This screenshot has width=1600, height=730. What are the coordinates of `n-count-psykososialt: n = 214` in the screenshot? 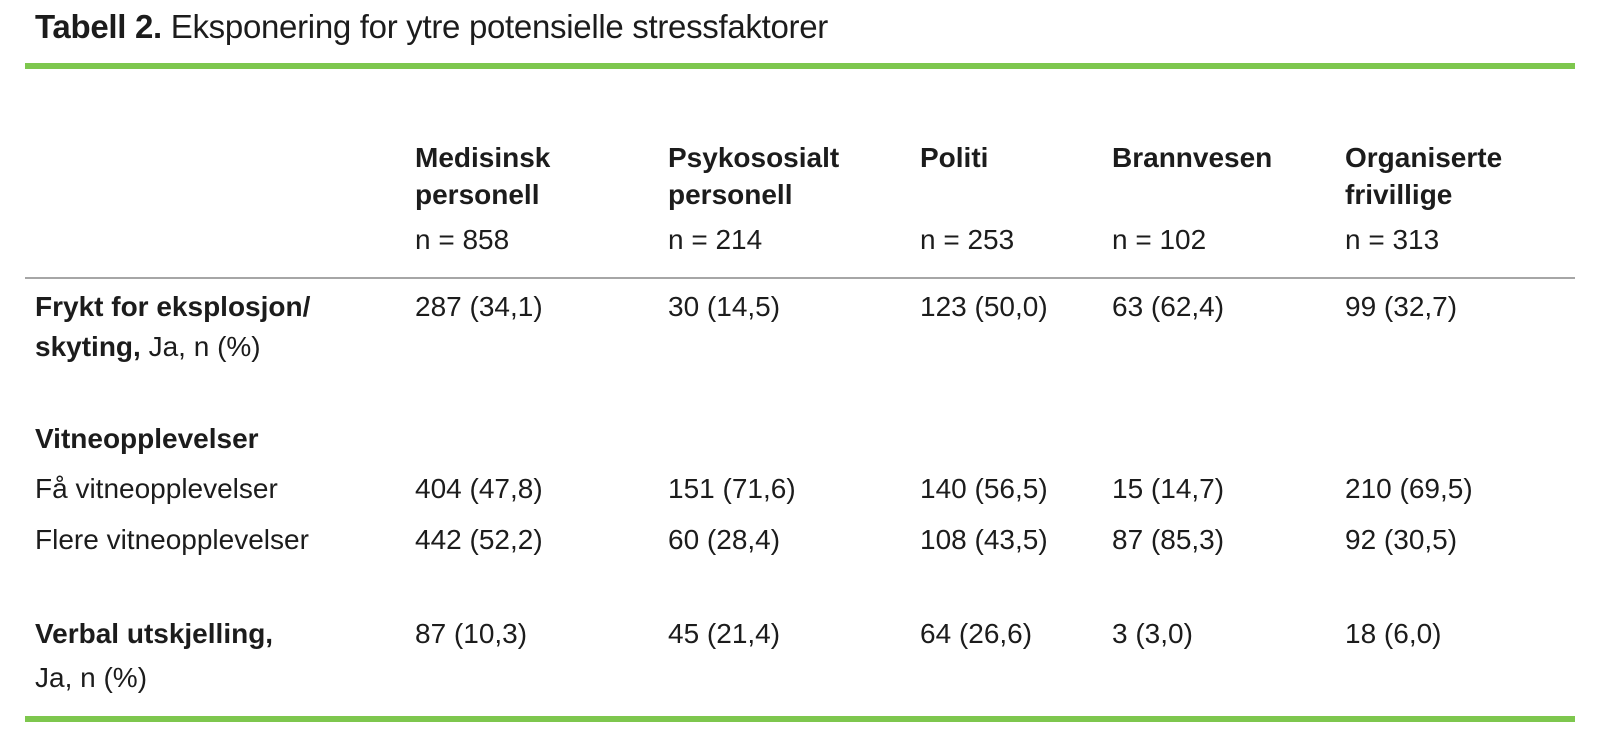 It's located at (715, 240).